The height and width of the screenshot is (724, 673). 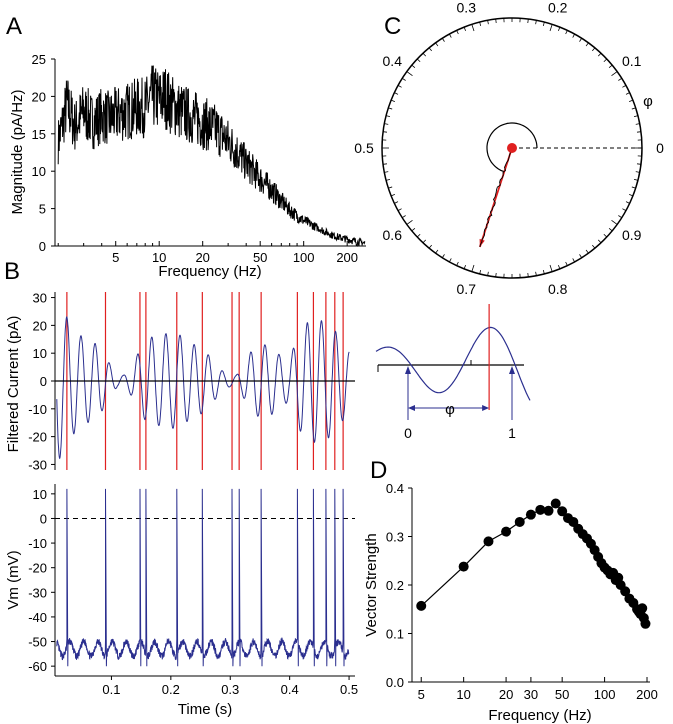 What do you see at coordinates (395, 585) in the screenshot?
I see `y-tick-label-d: 0.2` at bounding box center [395, 585].